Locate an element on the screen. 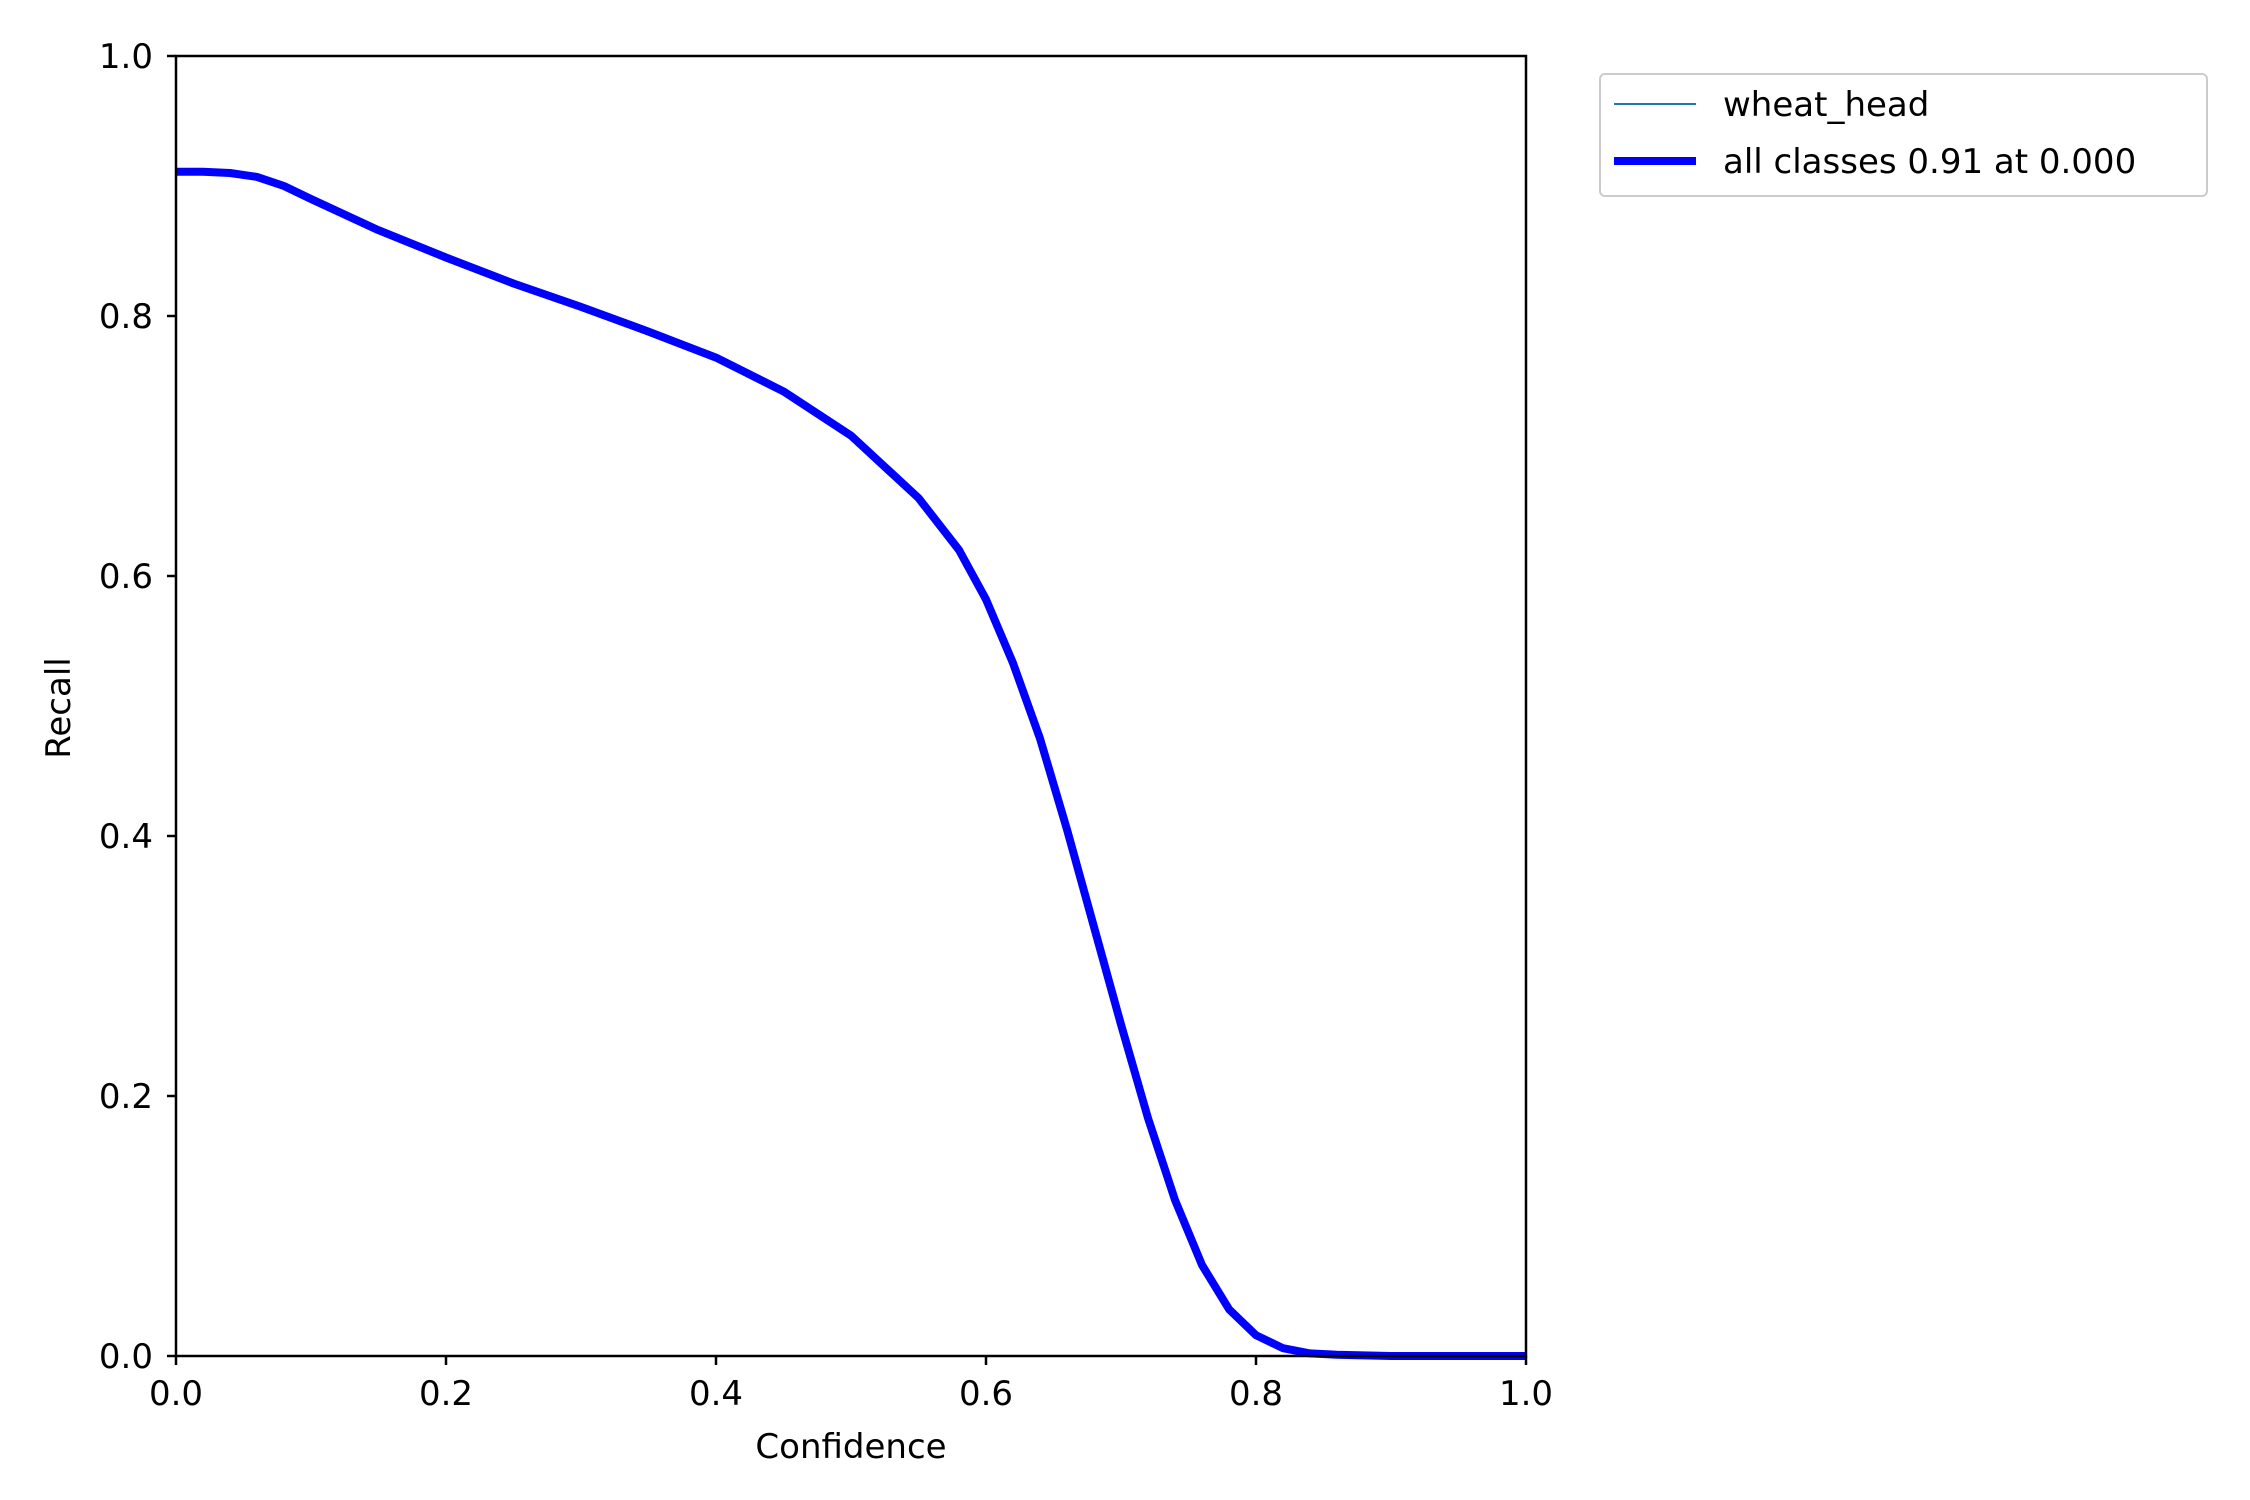 The width and height of the screenshot is (2250, 1500). x-tick-label: 1.0 is located at coordinates (1526, 1394).